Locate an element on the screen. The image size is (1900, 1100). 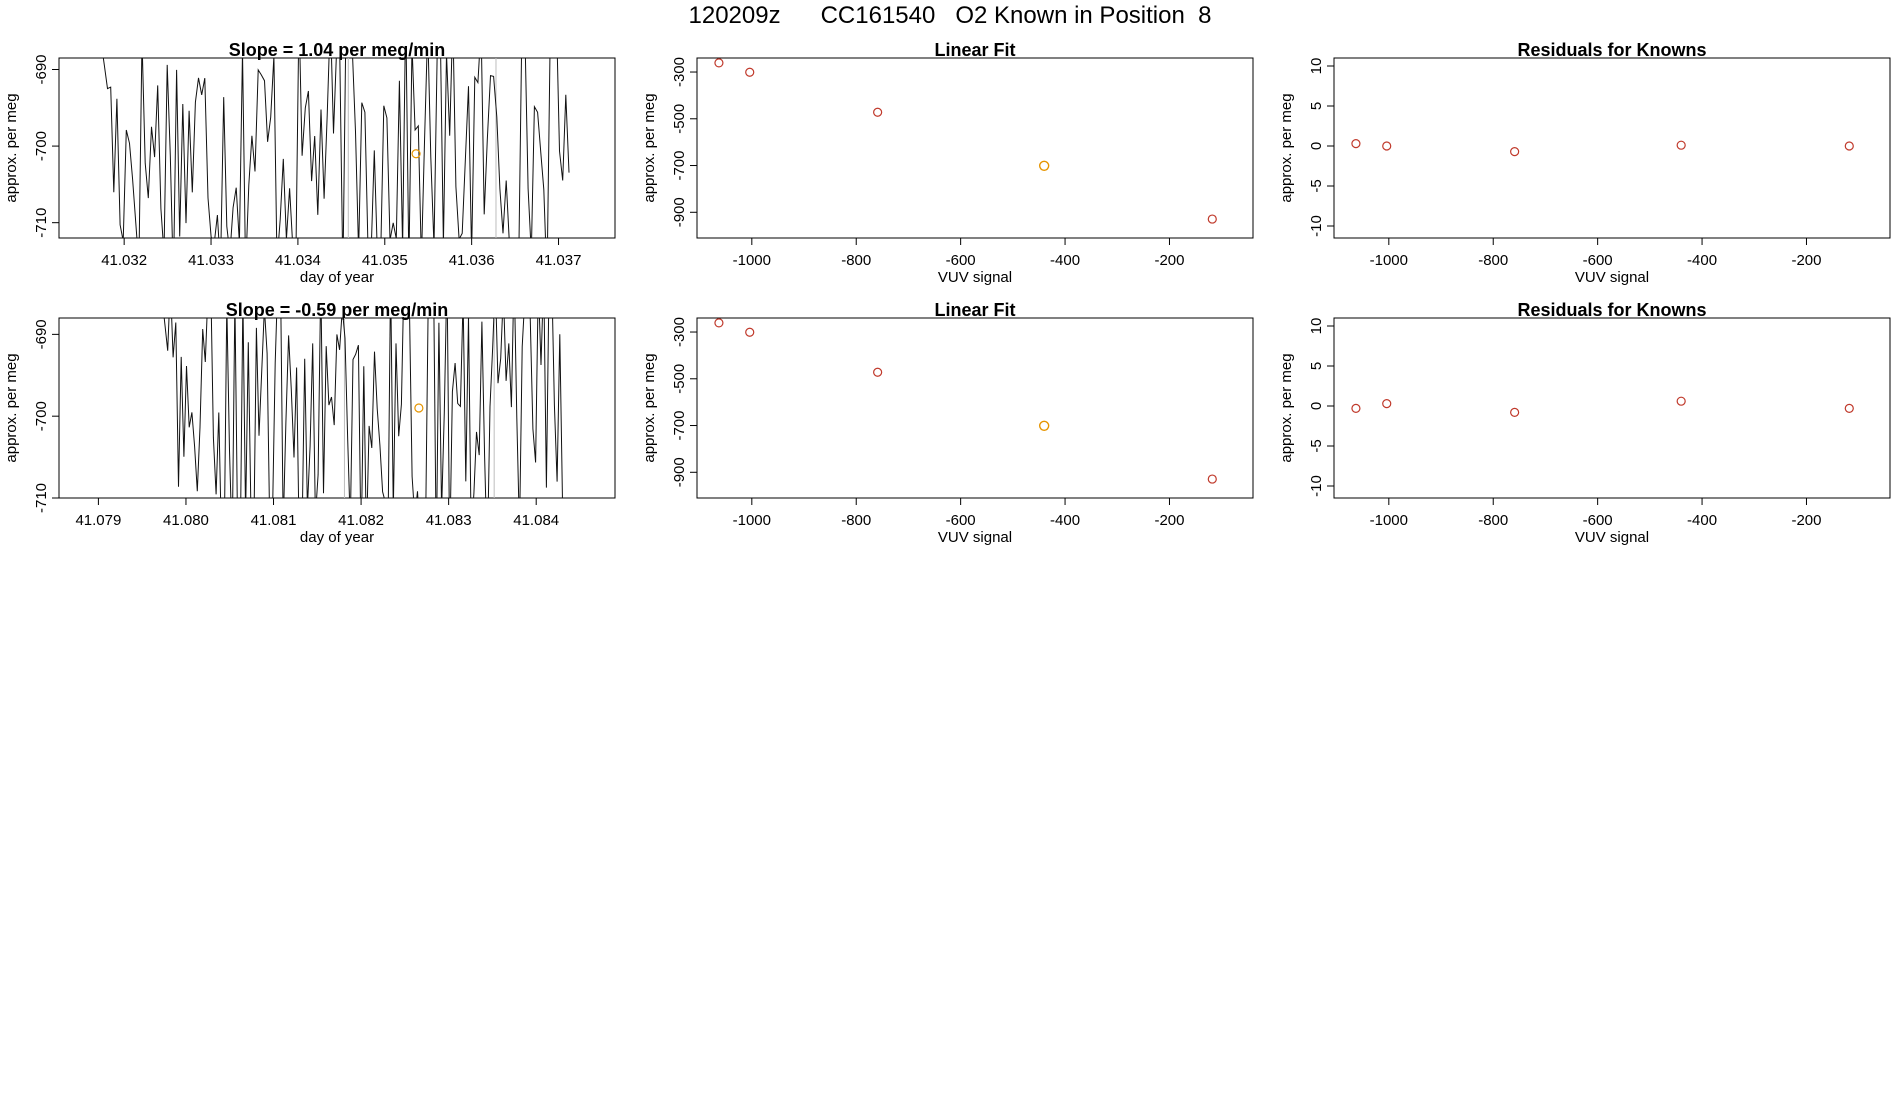
x-tick-label: 41.084 is located at coordinates (536, 520).